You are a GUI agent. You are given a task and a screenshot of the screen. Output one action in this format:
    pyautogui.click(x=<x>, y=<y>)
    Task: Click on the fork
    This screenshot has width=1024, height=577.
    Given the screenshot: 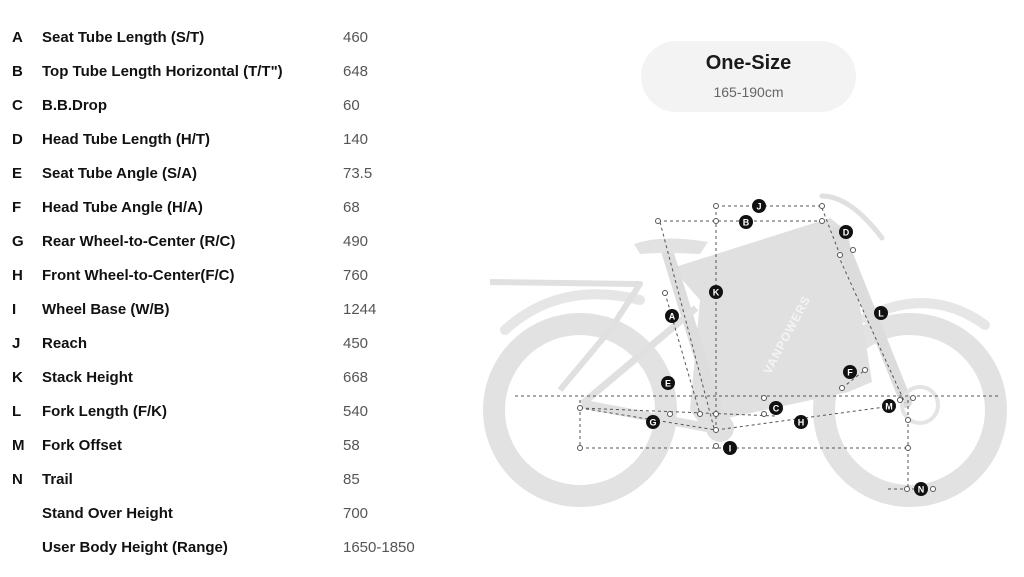 What is the action you would take?
    pyautogui.click(x=872, y=317)
    